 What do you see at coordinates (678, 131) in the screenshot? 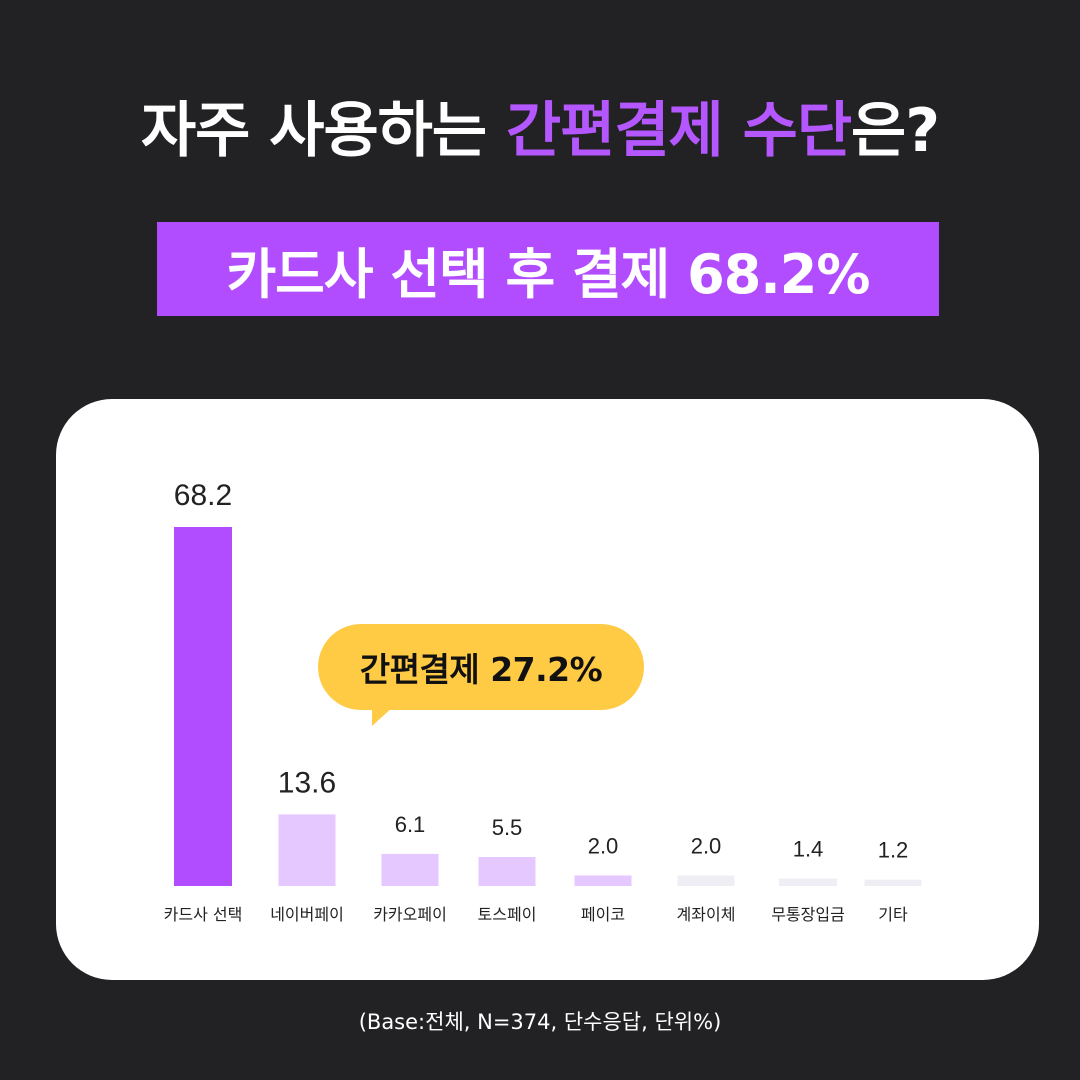
I see `title-highlight: 간편결제 수단` at bounding box center [678, 131].